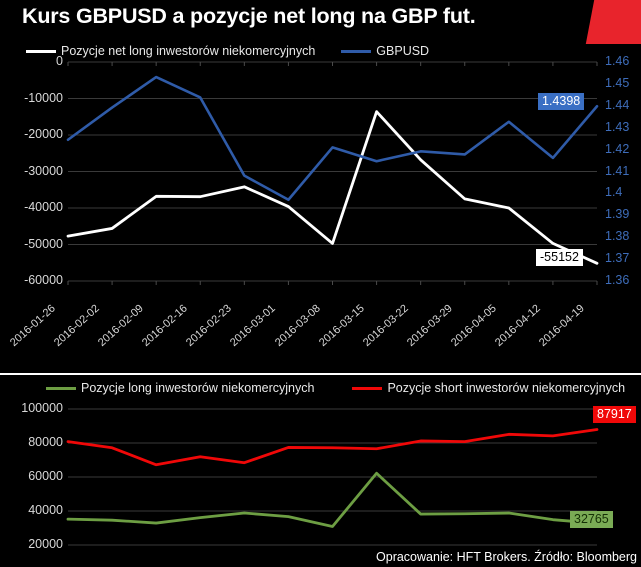 Image resolution: width=641 pixels, height=567 pixels. What do you see at coordinates (617, 236) in the screenshot?
I see `top-right-tick-8: 1.38` at bounding box center [617, 236].